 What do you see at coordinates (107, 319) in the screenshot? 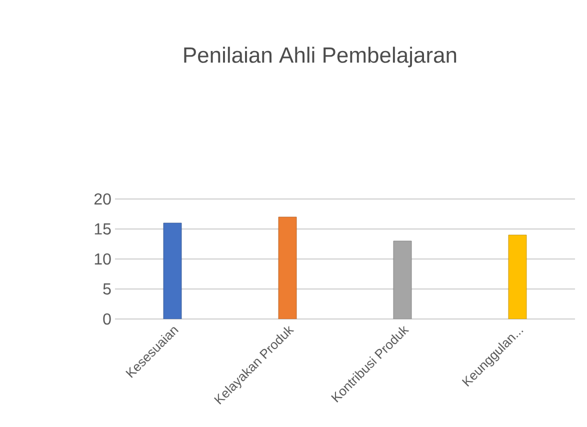
I see `y-tick-label: 0` at bounding box center [107, 319].